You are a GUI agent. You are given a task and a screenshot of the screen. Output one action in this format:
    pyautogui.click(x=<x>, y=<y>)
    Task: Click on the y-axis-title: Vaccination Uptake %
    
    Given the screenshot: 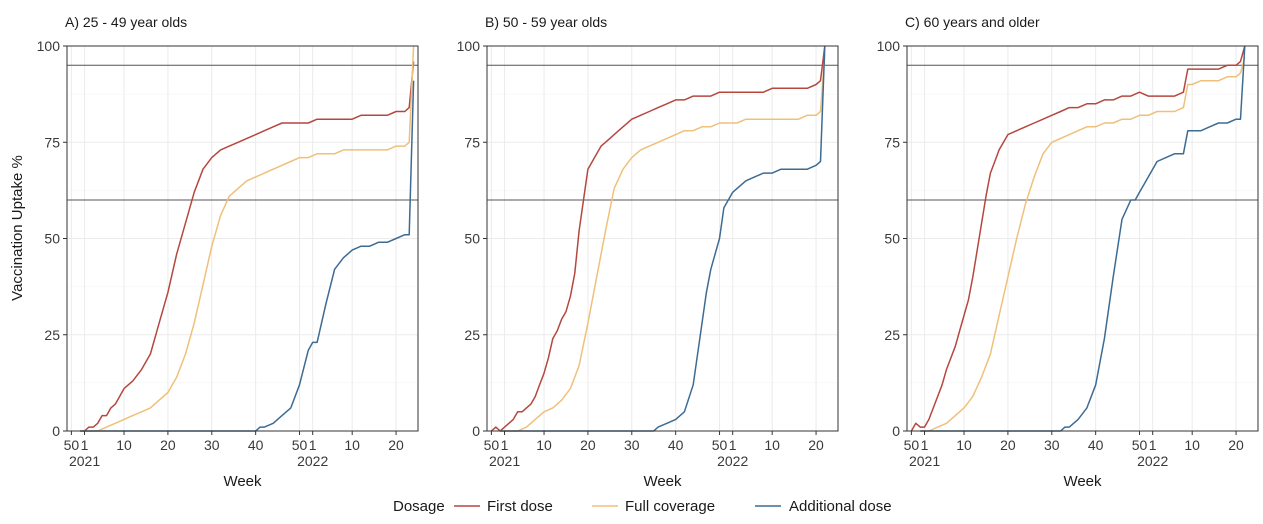 What is the action you would take?
    pyautogui.click(x=17, y=228)
    